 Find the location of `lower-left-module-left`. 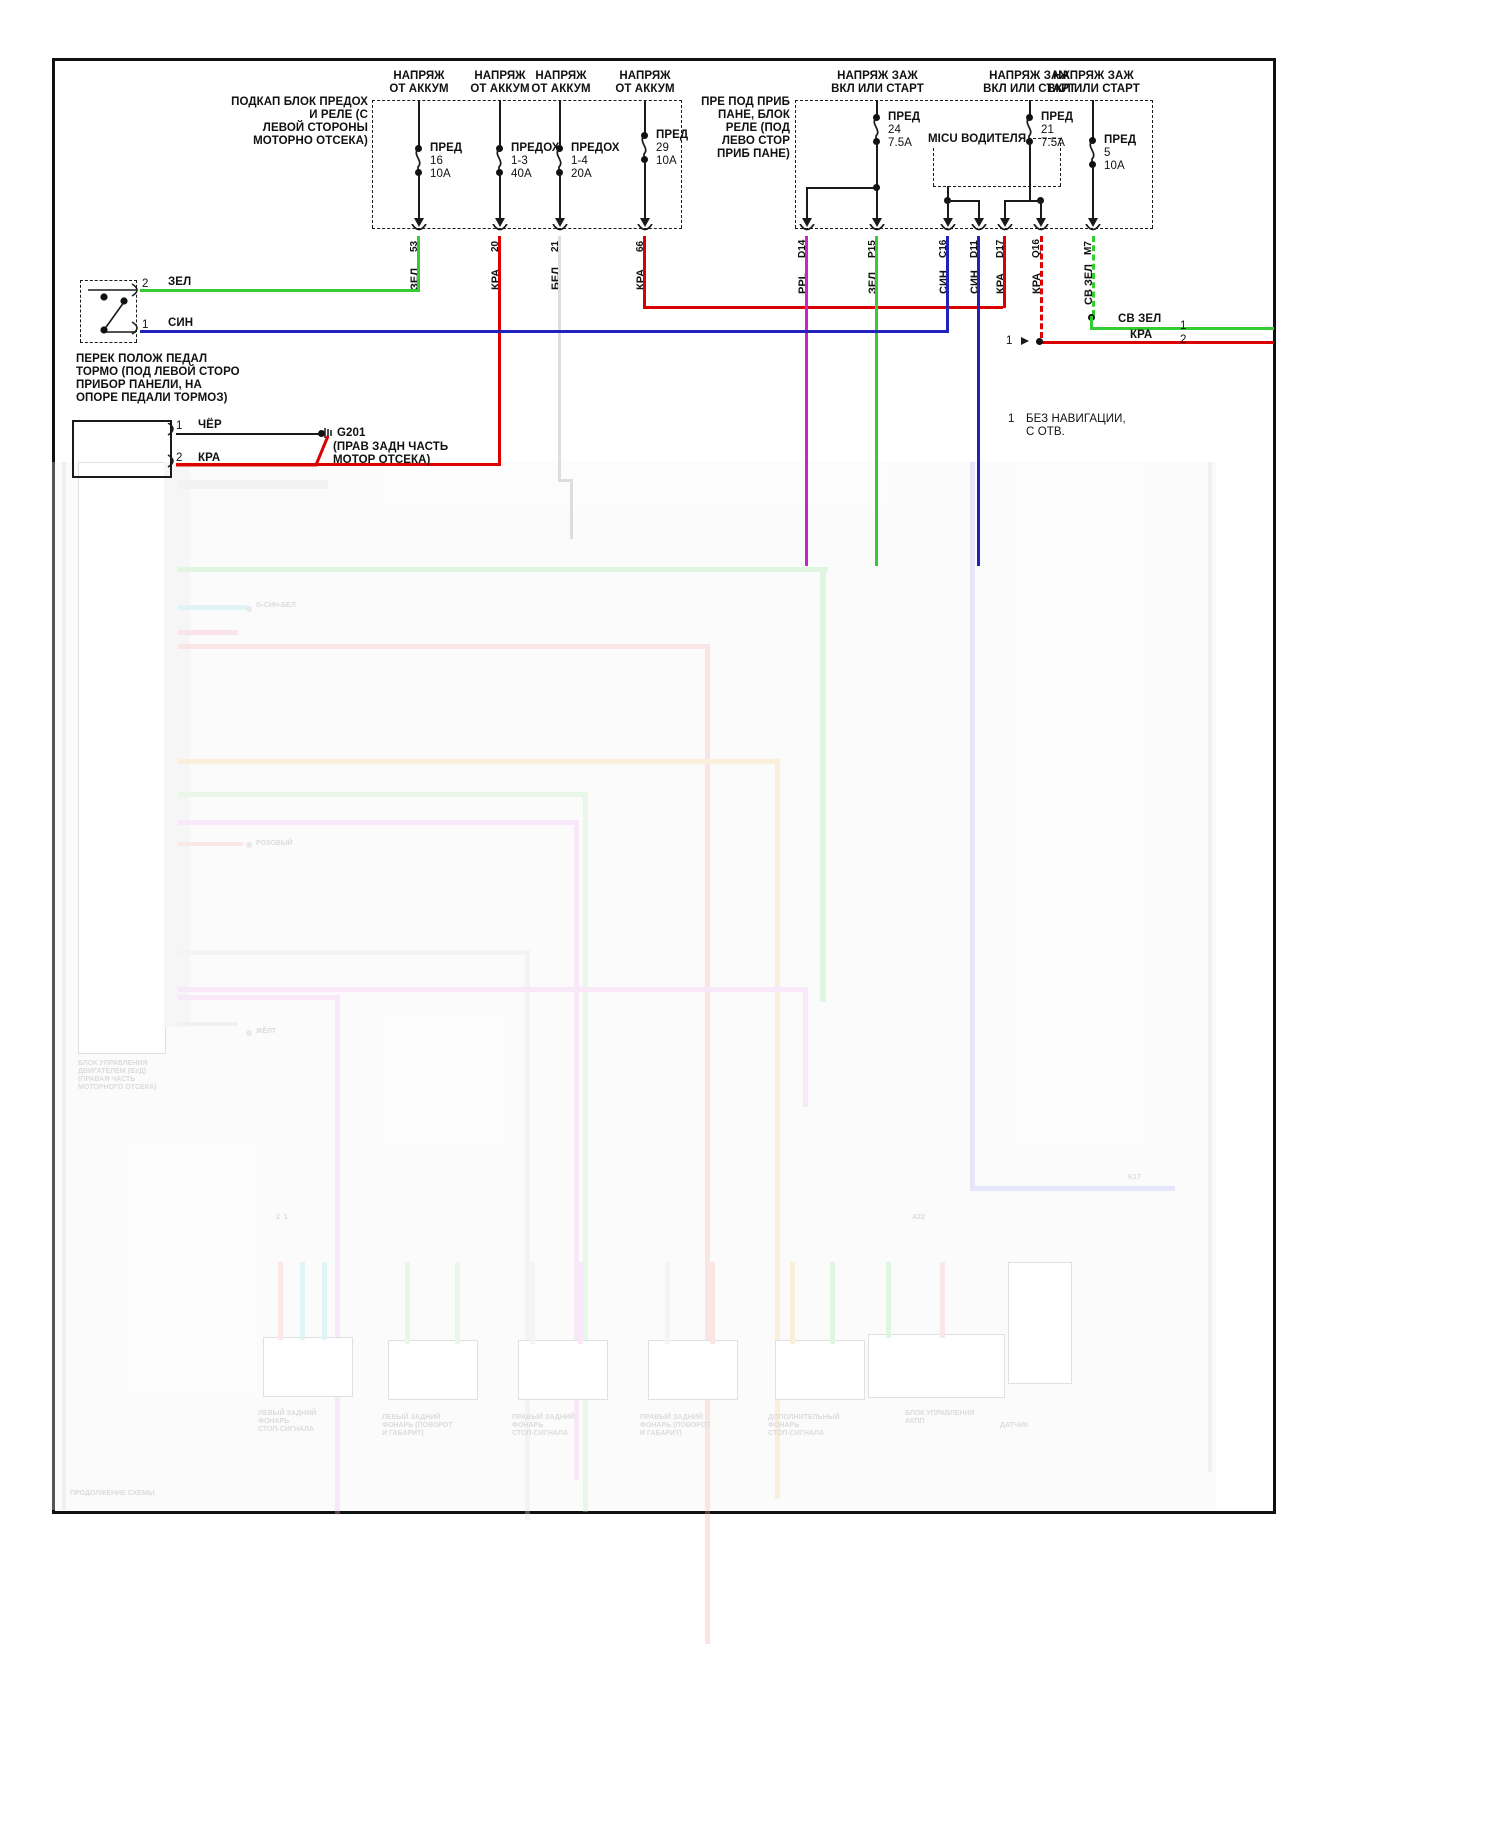

lower-left-module-left is located at coordinates (73, 449).